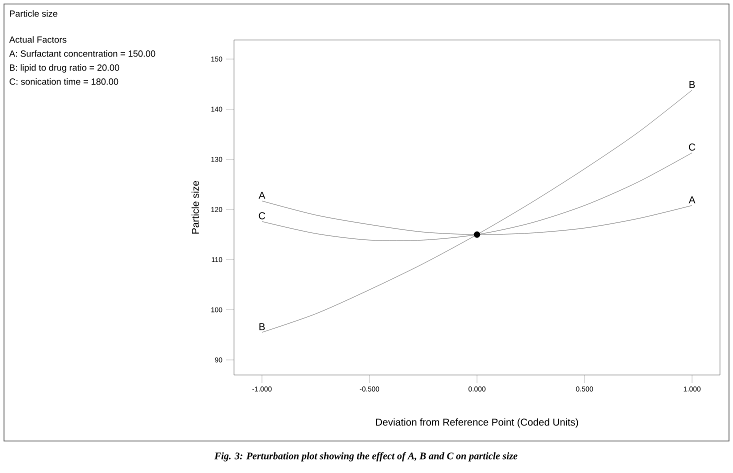 Image resolution: width=733 pixels, height=473 pixels. Describe the element at coordinates (65, 68) in the screenshot. I see `text: B: lipid to drug ratio = 20.00` at that location.